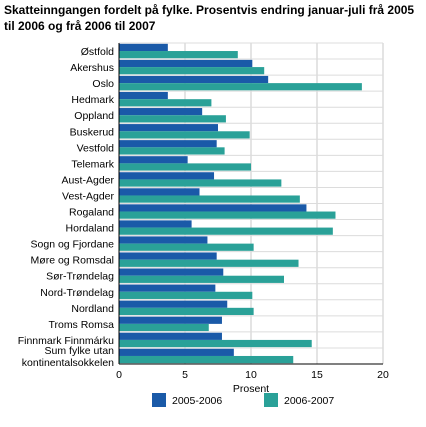 The image size is (426, 427). I want to click on x-tick-label: 15, so click(317, 375).